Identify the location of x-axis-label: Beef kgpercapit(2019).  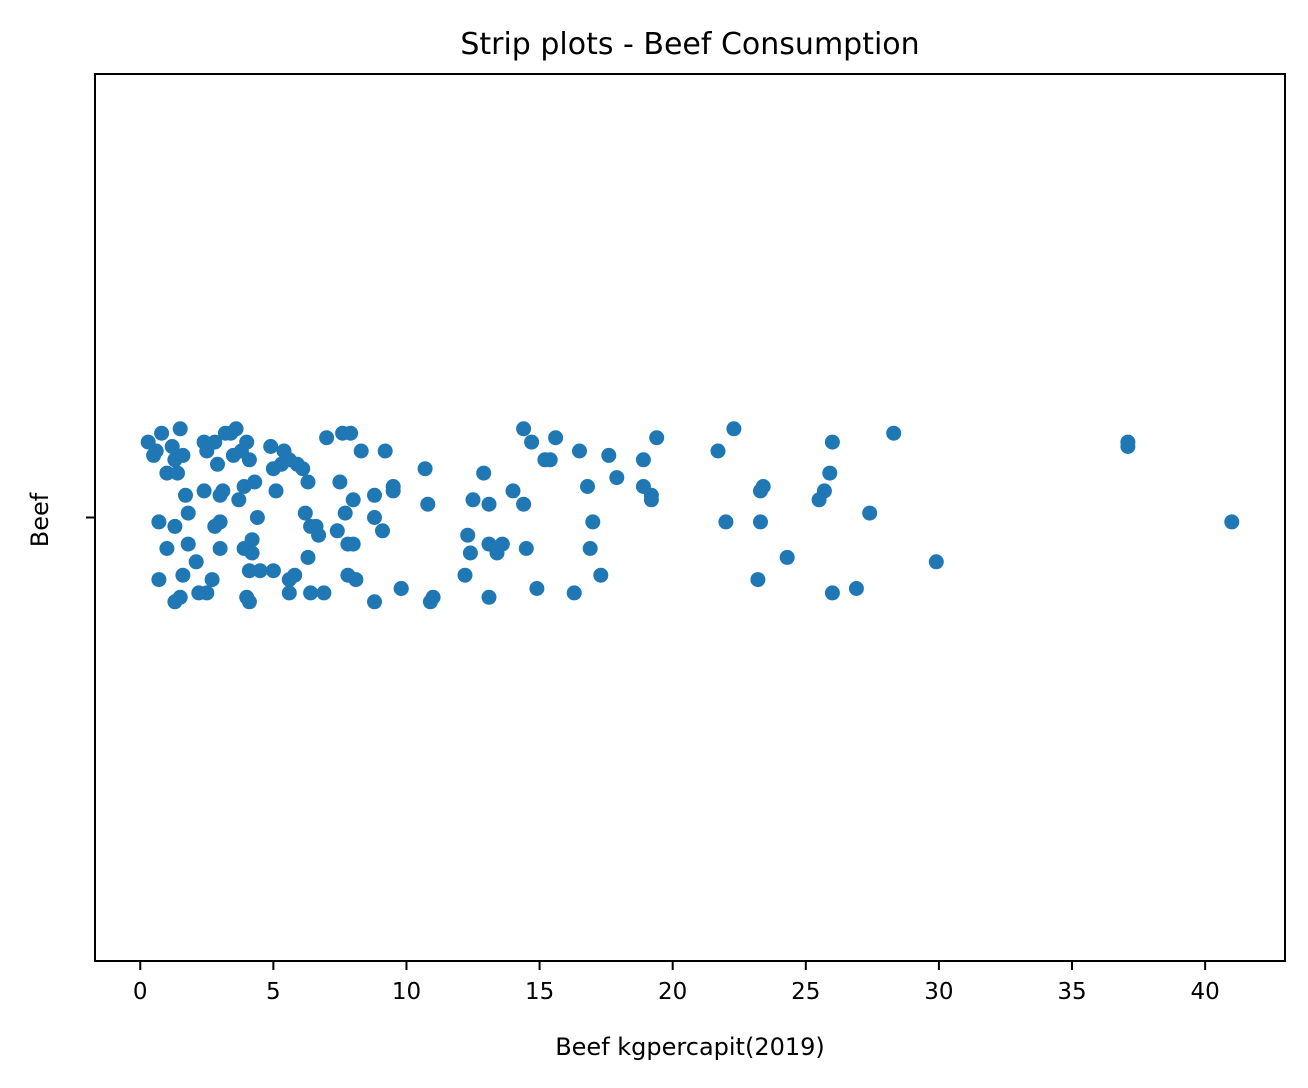
(690, 1047).